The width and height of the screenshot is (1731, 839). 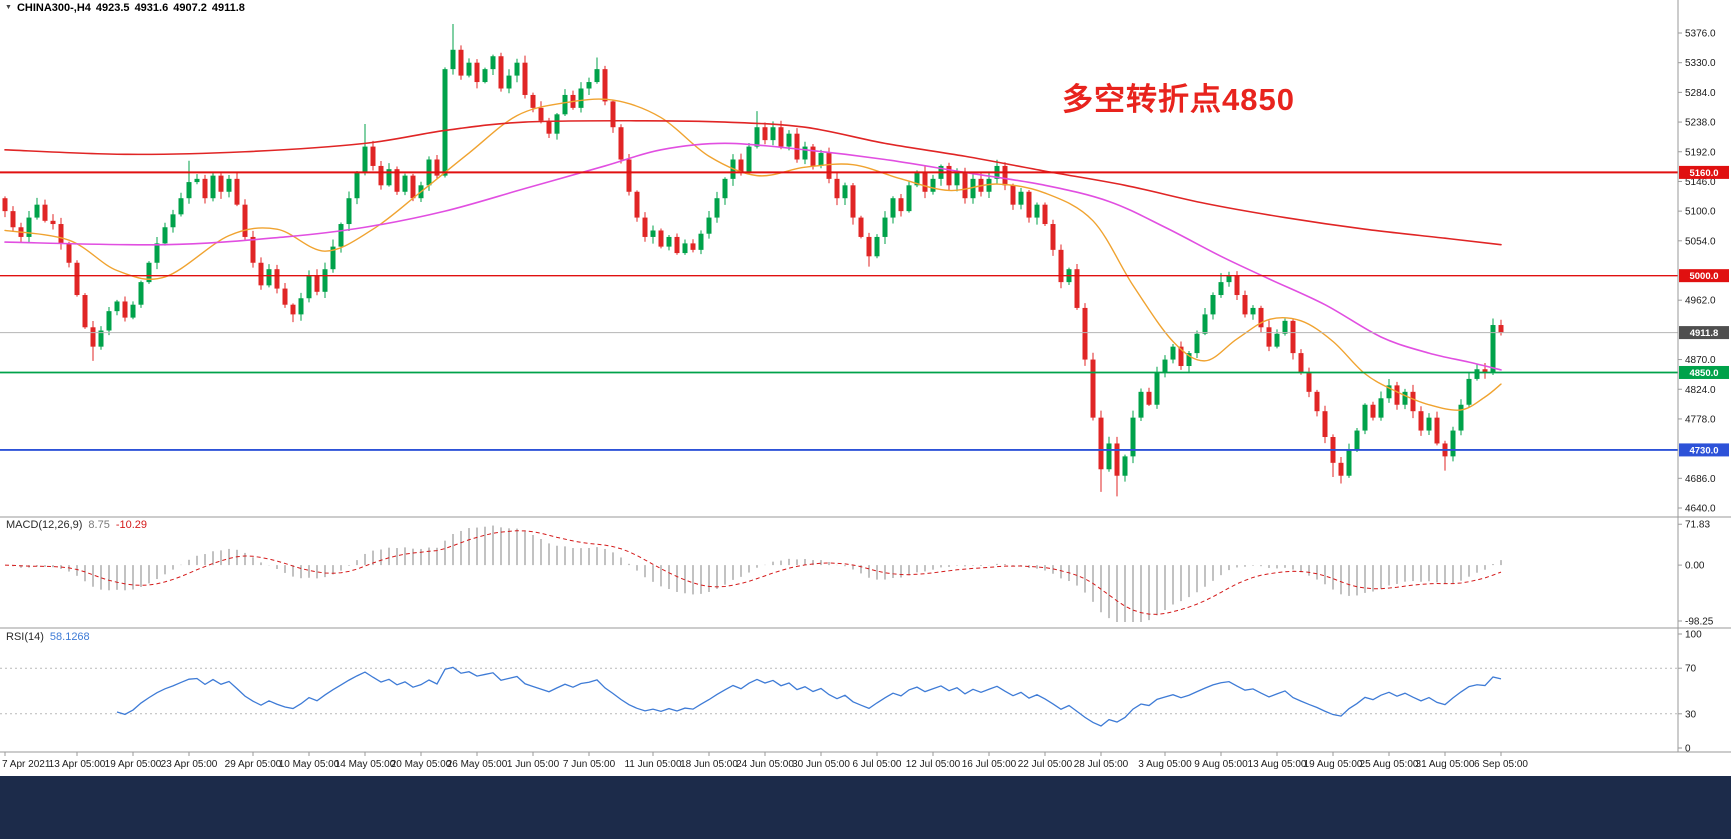 What do you see at coordinates (1700, 152) in the screenshot?
I see `price-axis-label: 5192.0` at bounding box center [1700, 152].